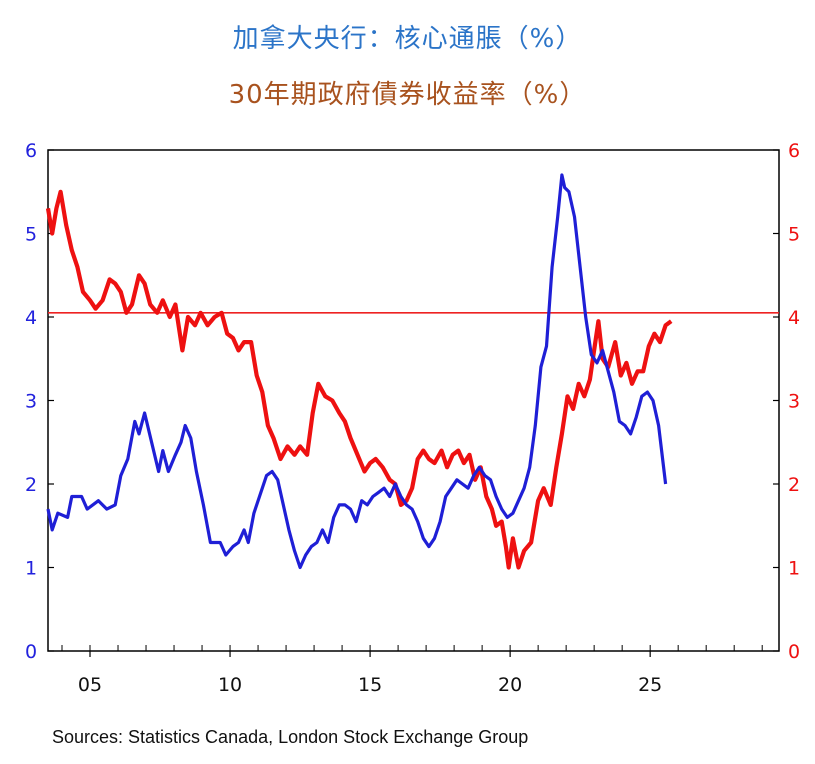 Image resolution: width=815 pixels, height=764 pixels. I want to click on y-tick-label-right: 5, so click(794, 235).